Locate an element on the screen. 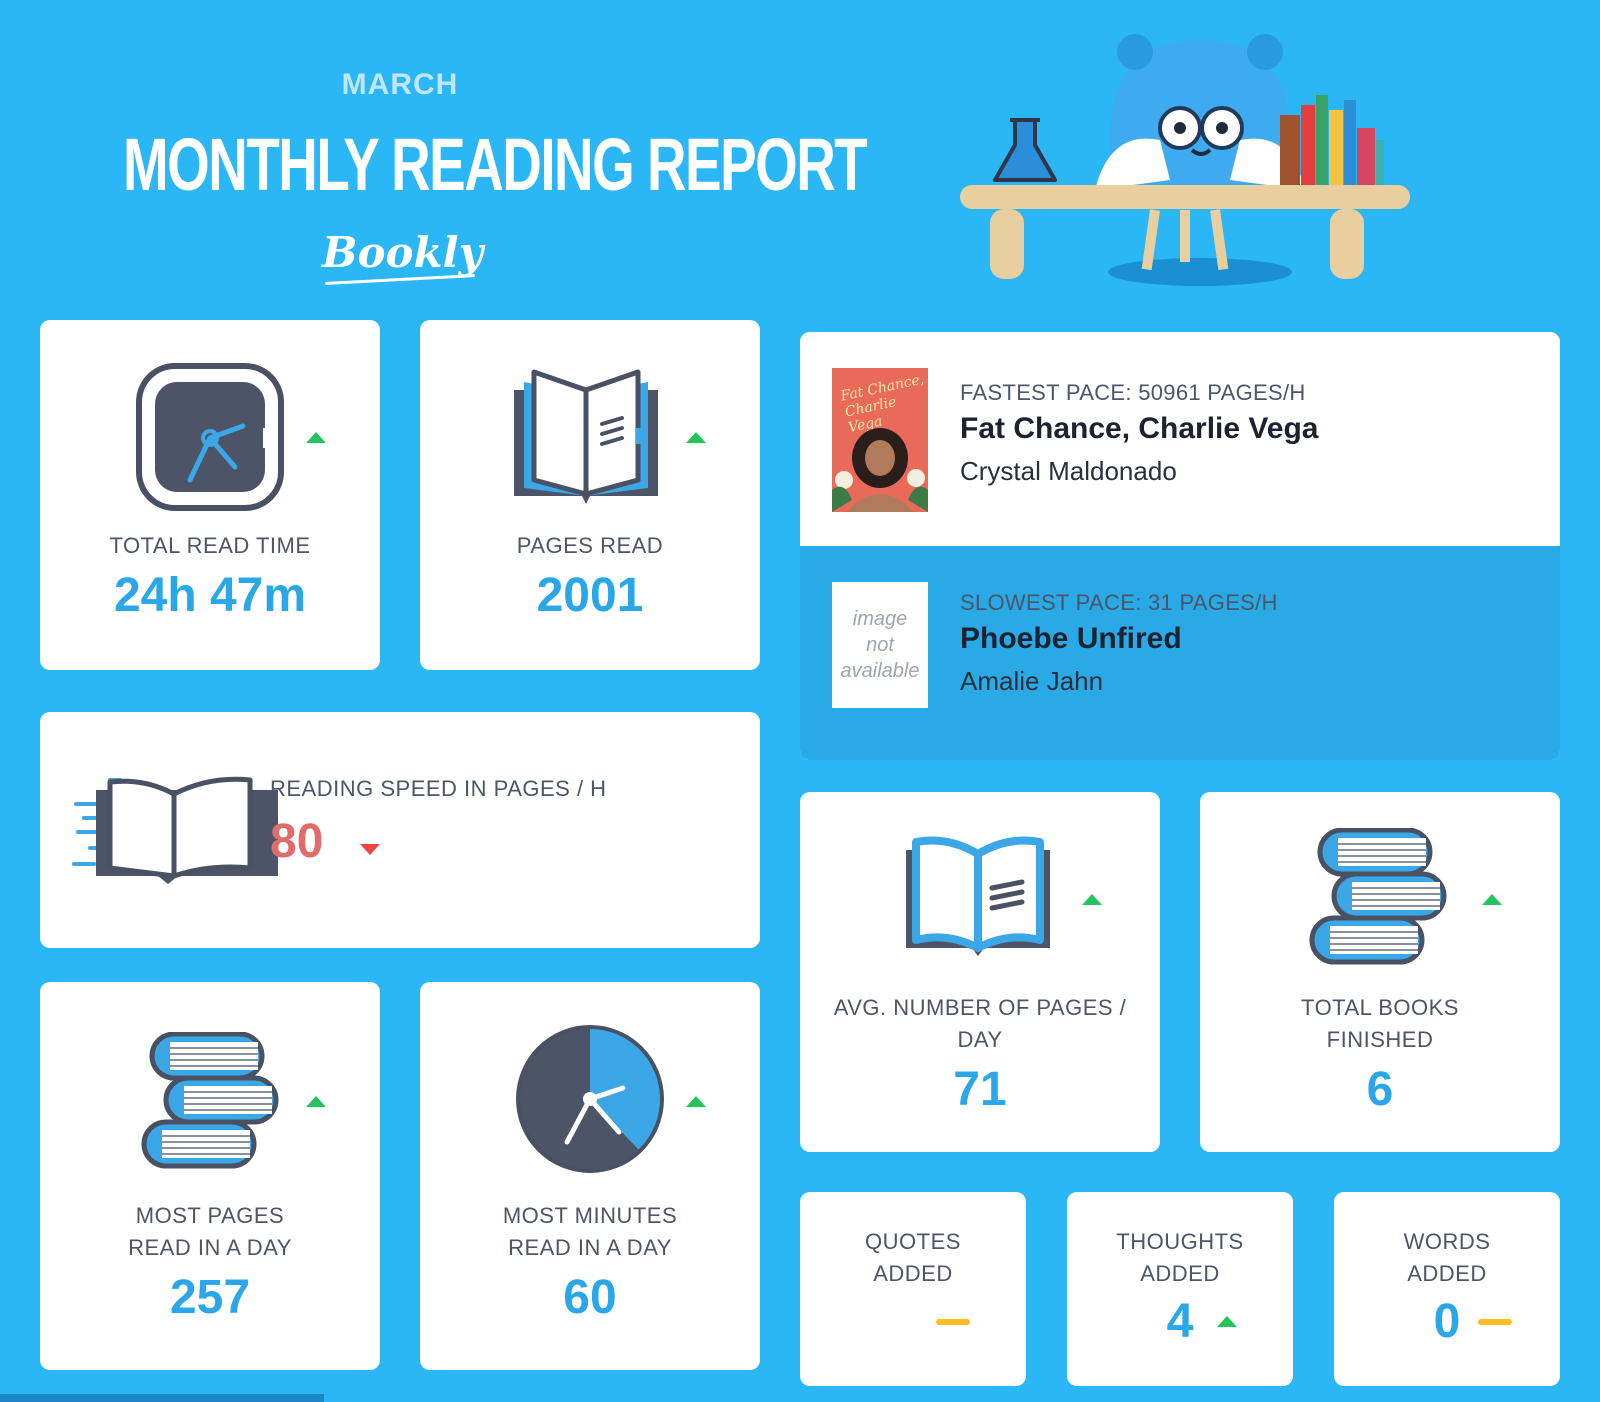 The width and height of the screenshot is (1600, 1402). scientist-owl-mascot-illustration is located at coordinates (1185, 160).